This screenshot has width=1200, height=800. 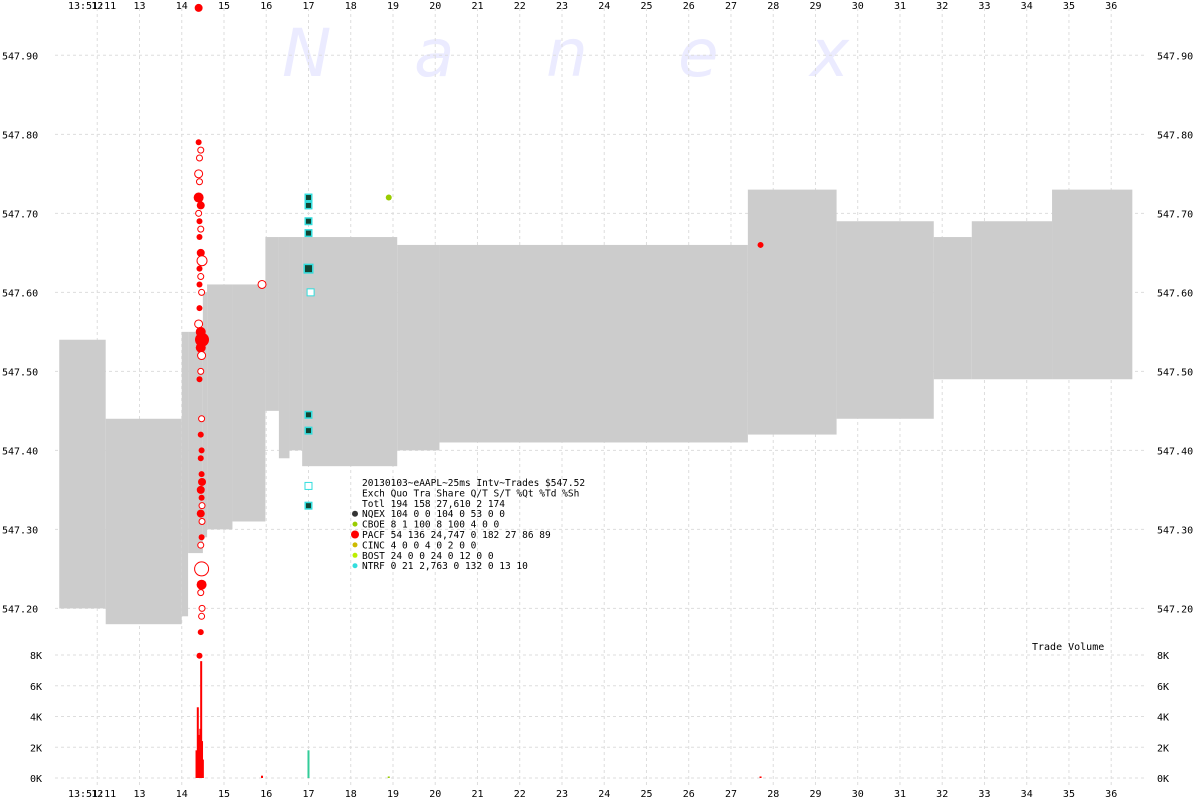 I want to click on x-tick-label-top: 30, so click(x=858, y=6).